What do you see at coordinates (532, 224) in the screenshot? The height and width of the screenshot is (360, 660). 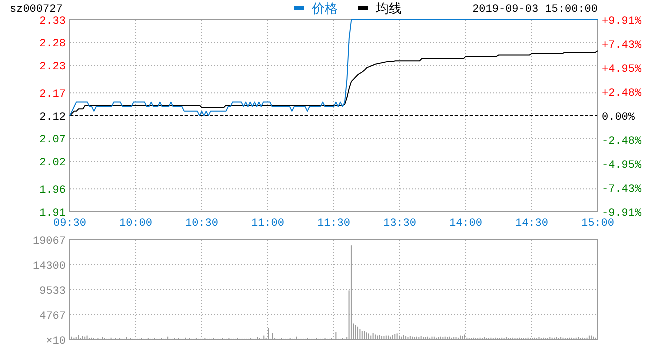 I see `x-tick-label: 14:30` at bounding box center [532, 224].